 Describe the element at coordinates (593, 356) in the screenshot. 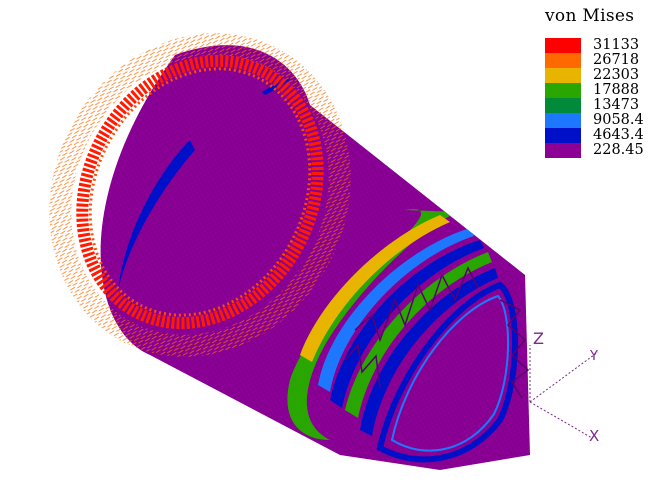

I see `axis-label-y: Y` at that location.